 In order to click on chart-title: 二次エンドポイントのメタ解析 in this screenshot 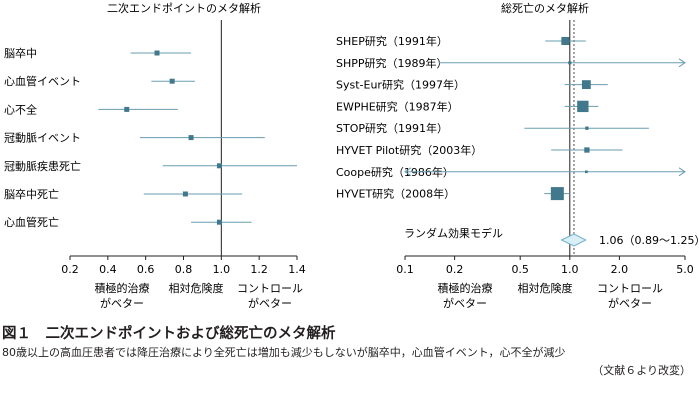, I will do `click(184, 8)`.